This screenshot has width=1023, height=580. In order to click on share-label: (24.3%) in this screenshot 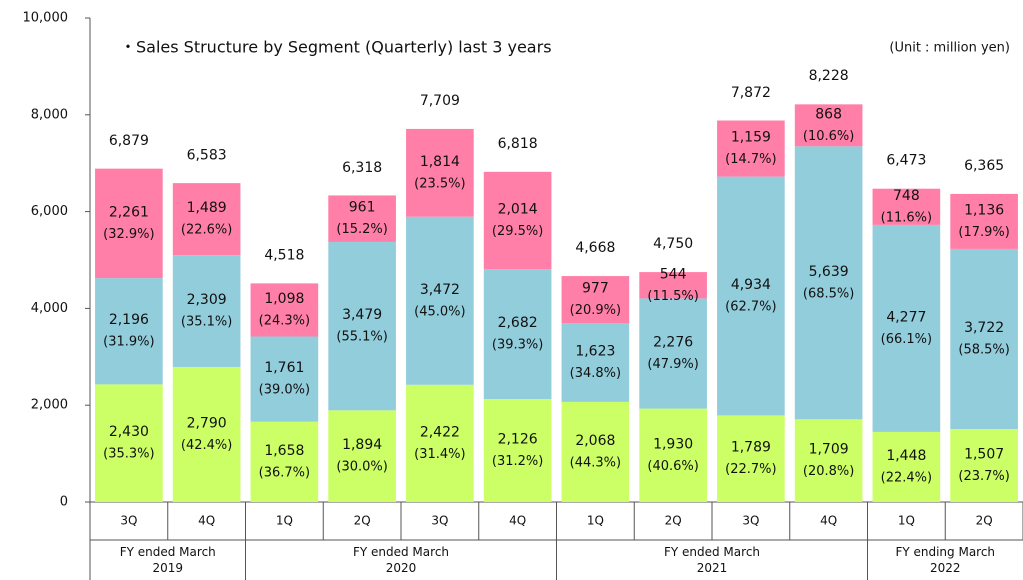, I will do `click(284, 320)`.